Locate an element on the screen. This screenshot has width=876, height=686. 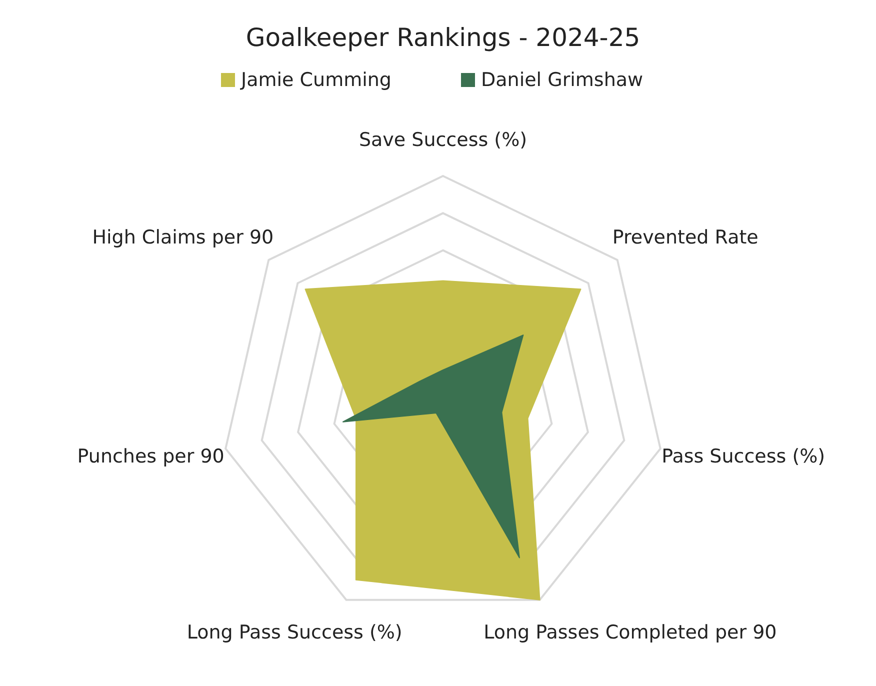
spoke-label: High Claims per 90 is located at coordinates (183, 237).